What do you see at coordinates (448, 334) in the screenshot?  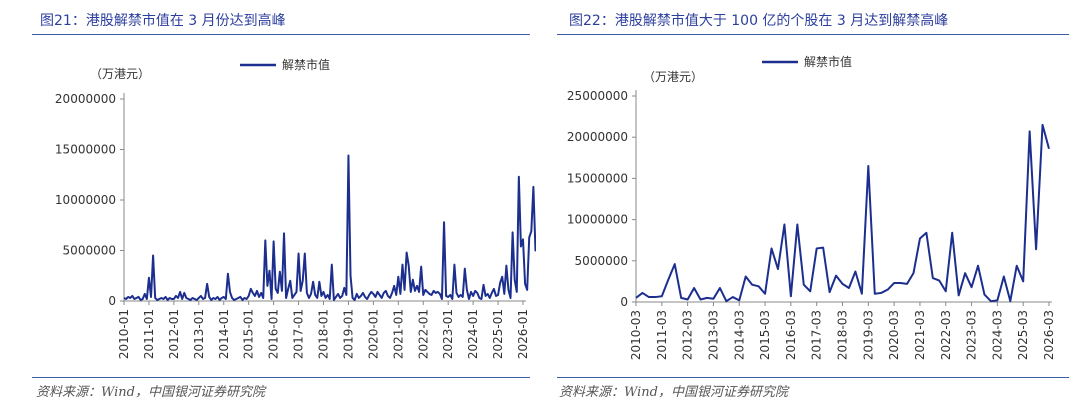 I see `x-tick-label: 2023-01` at bounding box center [448, 334].